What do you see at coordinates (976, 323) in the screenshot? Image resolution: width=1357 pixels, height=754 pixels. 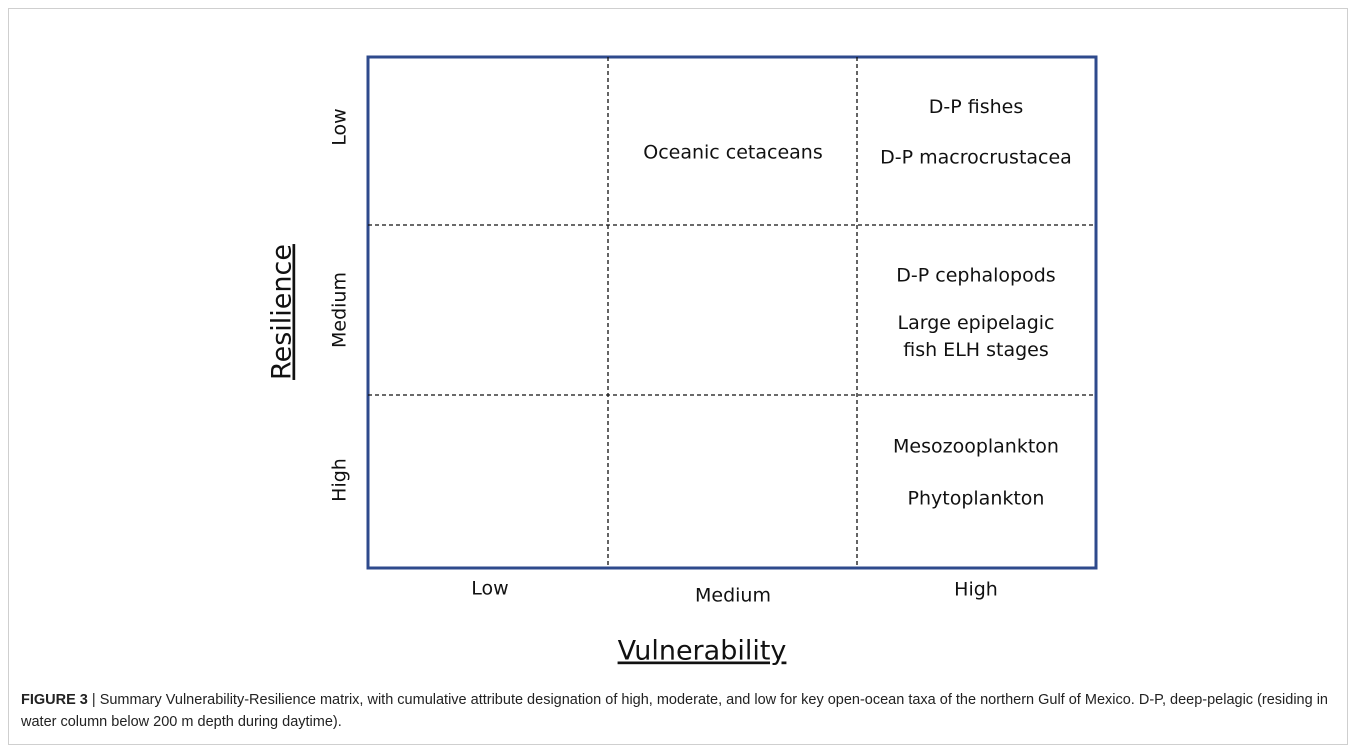 I see `cell-item: Large epipelagic` at bounding box center [976, 323].